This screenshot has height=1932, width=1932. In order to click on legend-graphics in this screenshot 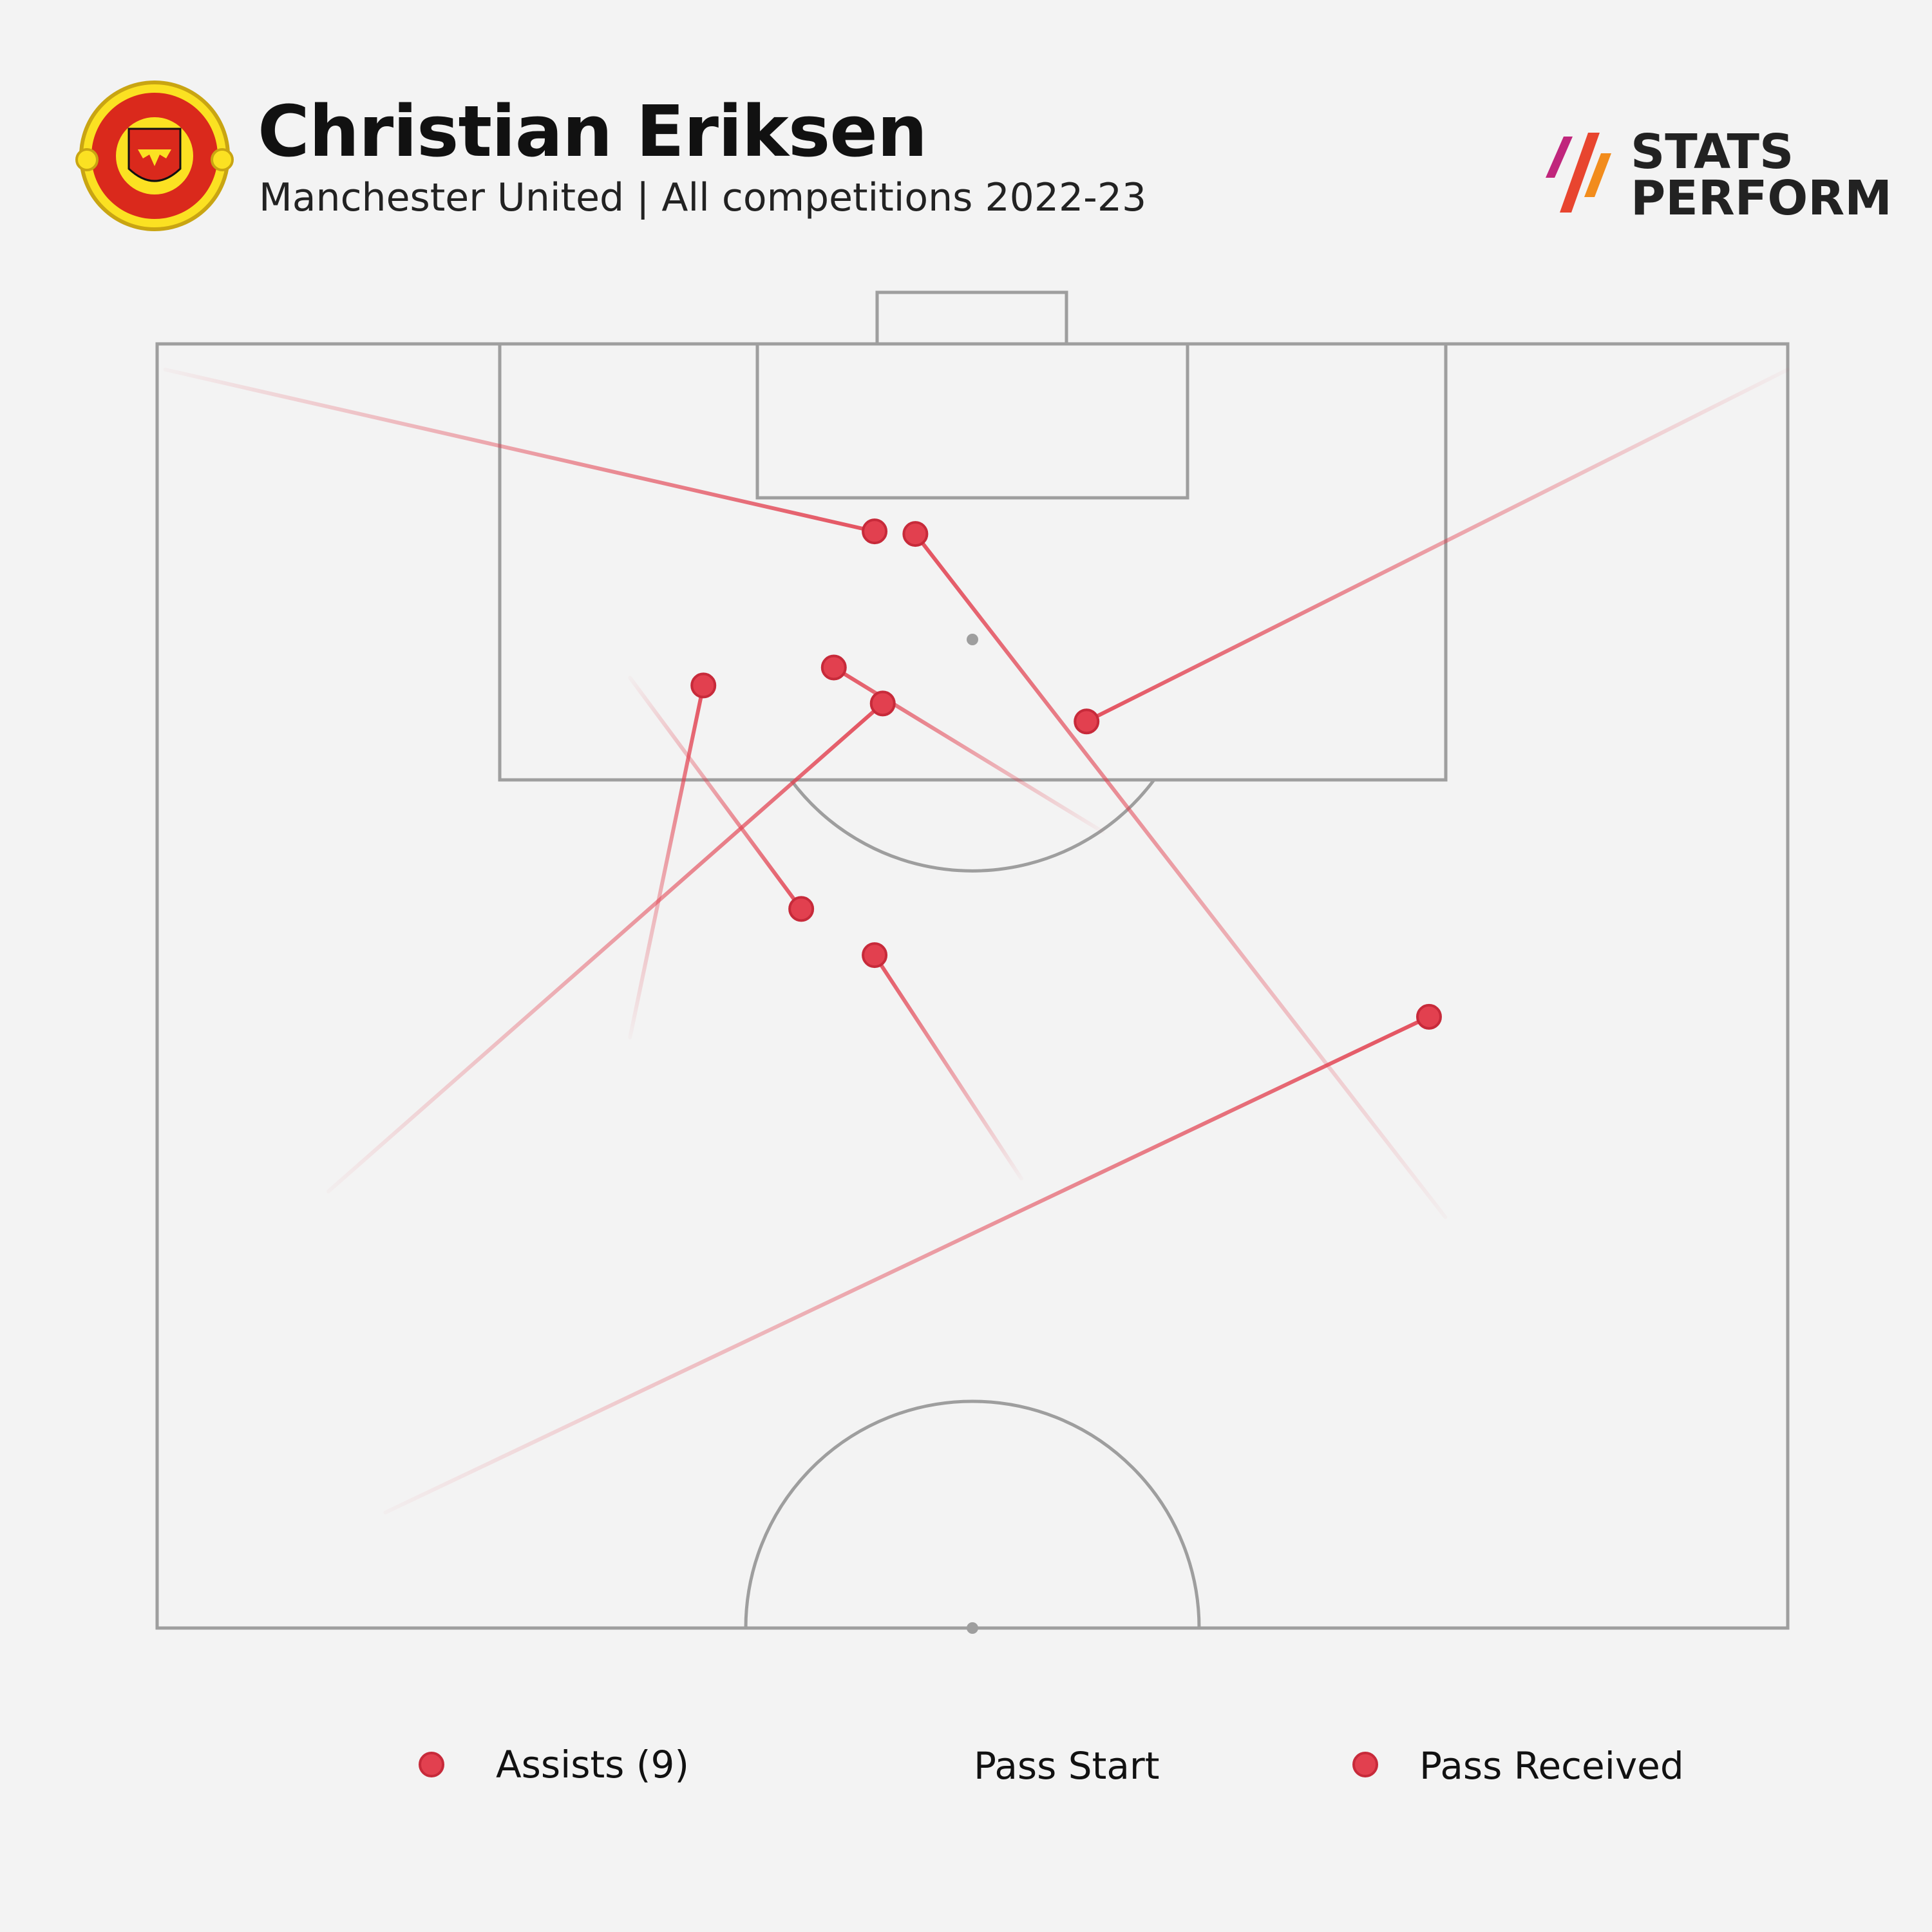, I will do `click(899, 1764)`.